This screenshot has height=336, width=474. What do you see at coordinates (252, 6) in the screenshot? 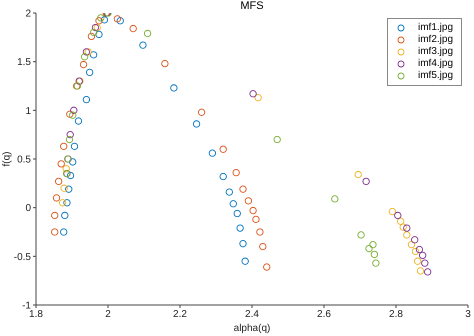
I see `chart-title: MFS` at bounding box center [252, 6].